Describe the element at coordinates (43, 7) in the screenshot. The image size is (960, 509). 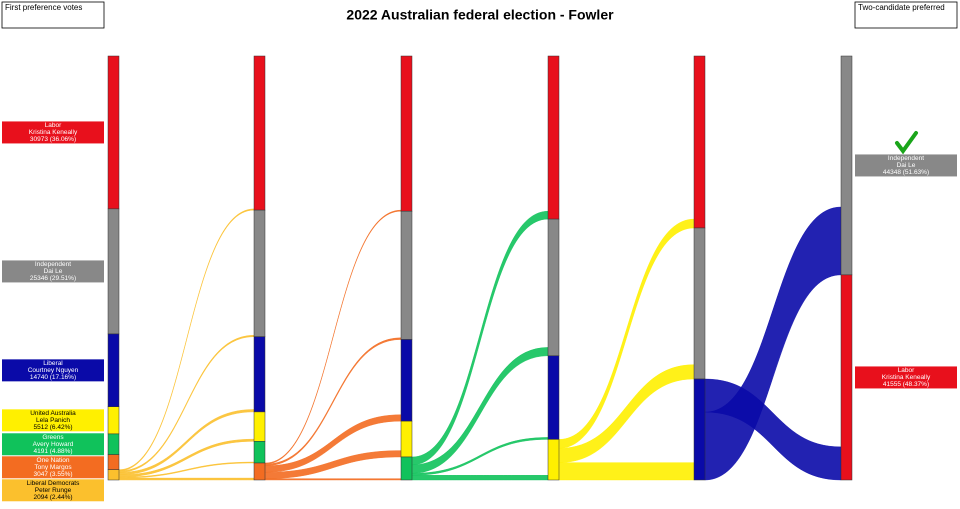
I see `left-heading: First preference votes` at that location.